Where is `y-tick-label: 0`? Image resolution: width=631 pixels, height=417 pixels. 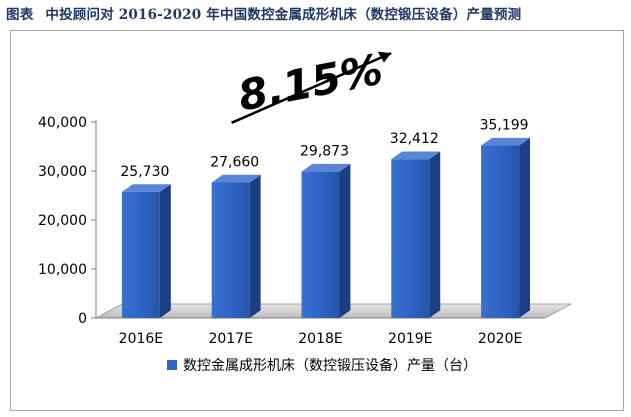 y-tick-label: 0 is located at coordinates (82, 319).